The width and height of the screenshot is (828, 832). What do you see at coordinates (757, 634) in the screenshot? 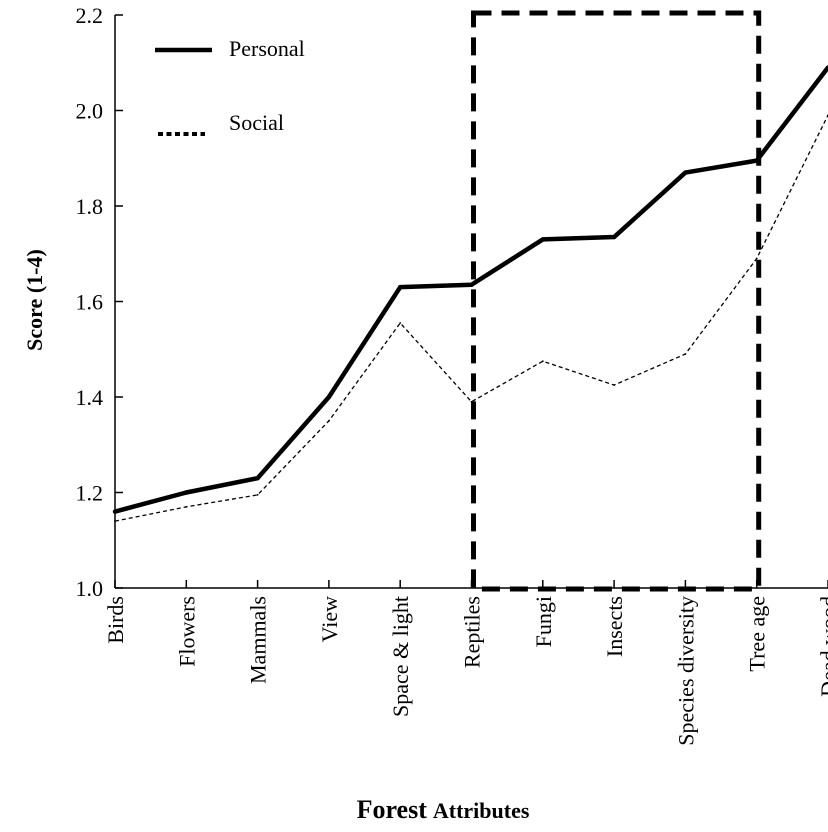
I see `x-tick-label: Tree age` at bounding box center [757, 634].